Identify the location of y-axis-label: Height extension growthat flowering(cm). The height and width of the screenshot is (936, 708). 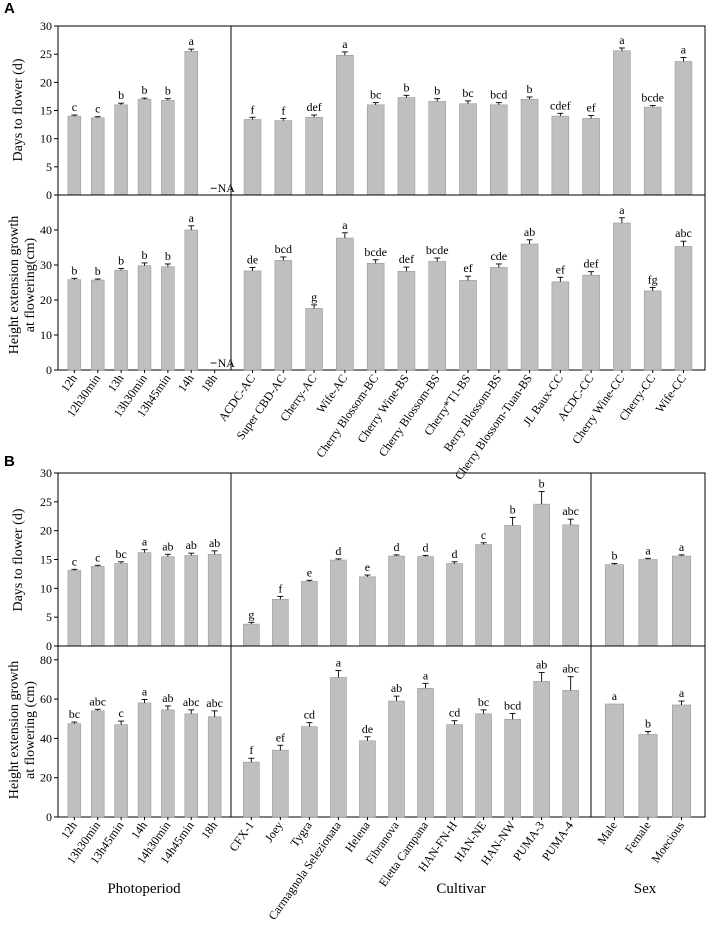
(22, 285).